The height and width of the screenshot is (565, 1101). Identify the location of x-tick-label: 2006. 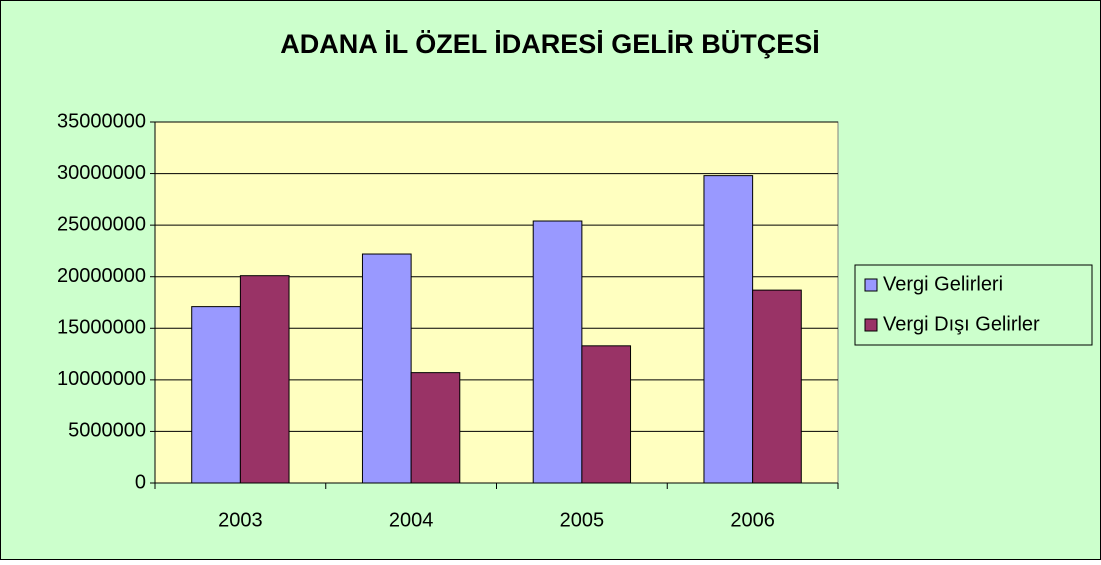
(752, 520).